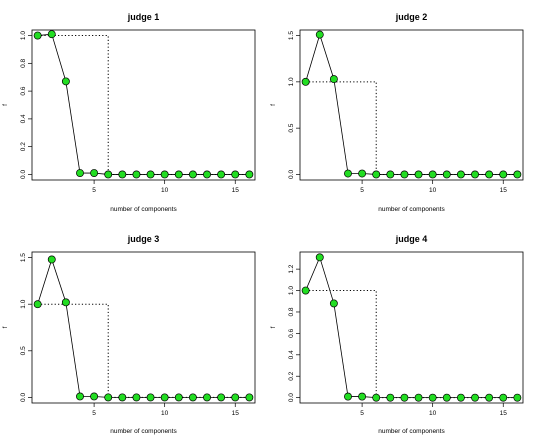 The width and height of the screenshot is (540, 442). Describe the element at coordinates (291, 127) in the screenshot. I see `y-tick-label: 0.5` at that location.